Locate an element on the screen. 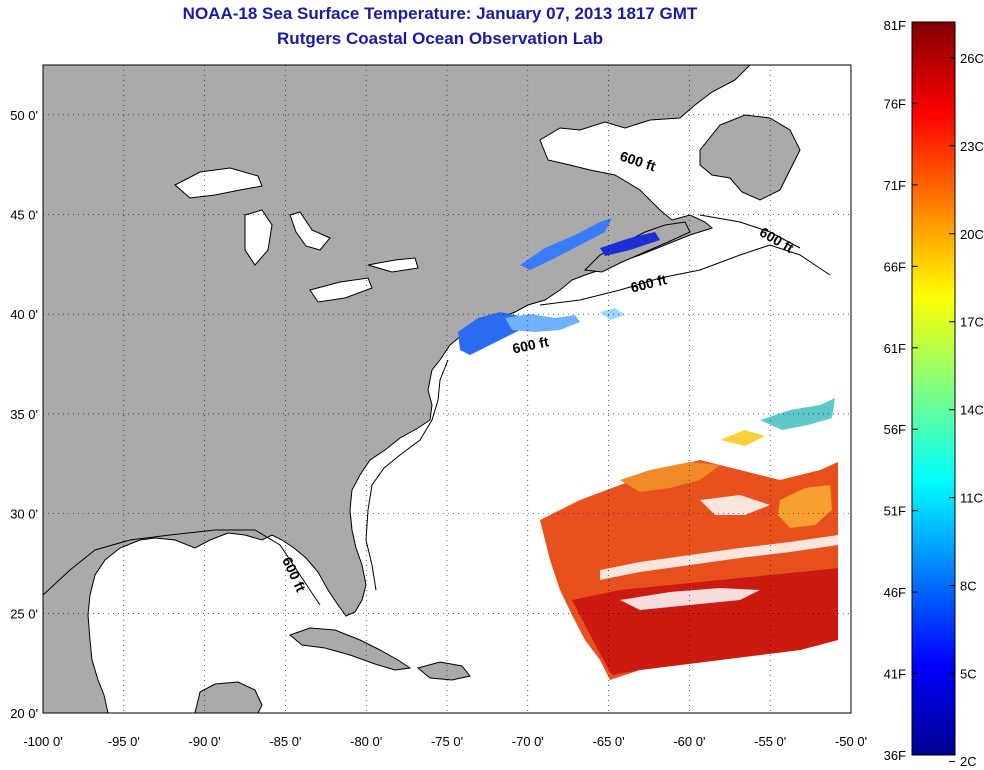 This screenshot has height=770, width=984. colorbar-f-label: 61F is located at coordinates (895, 348).